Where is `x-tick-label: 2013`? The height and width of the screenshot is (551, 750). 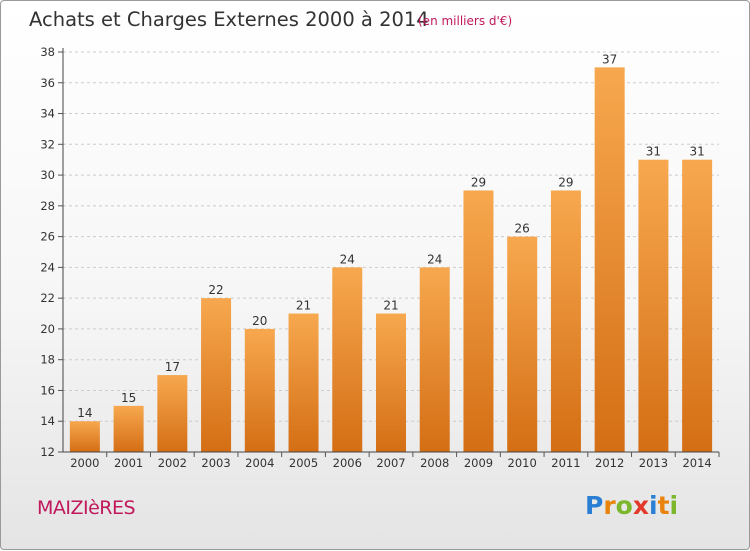
x-tick-label: 2013 is located at coordinates (653, 463).